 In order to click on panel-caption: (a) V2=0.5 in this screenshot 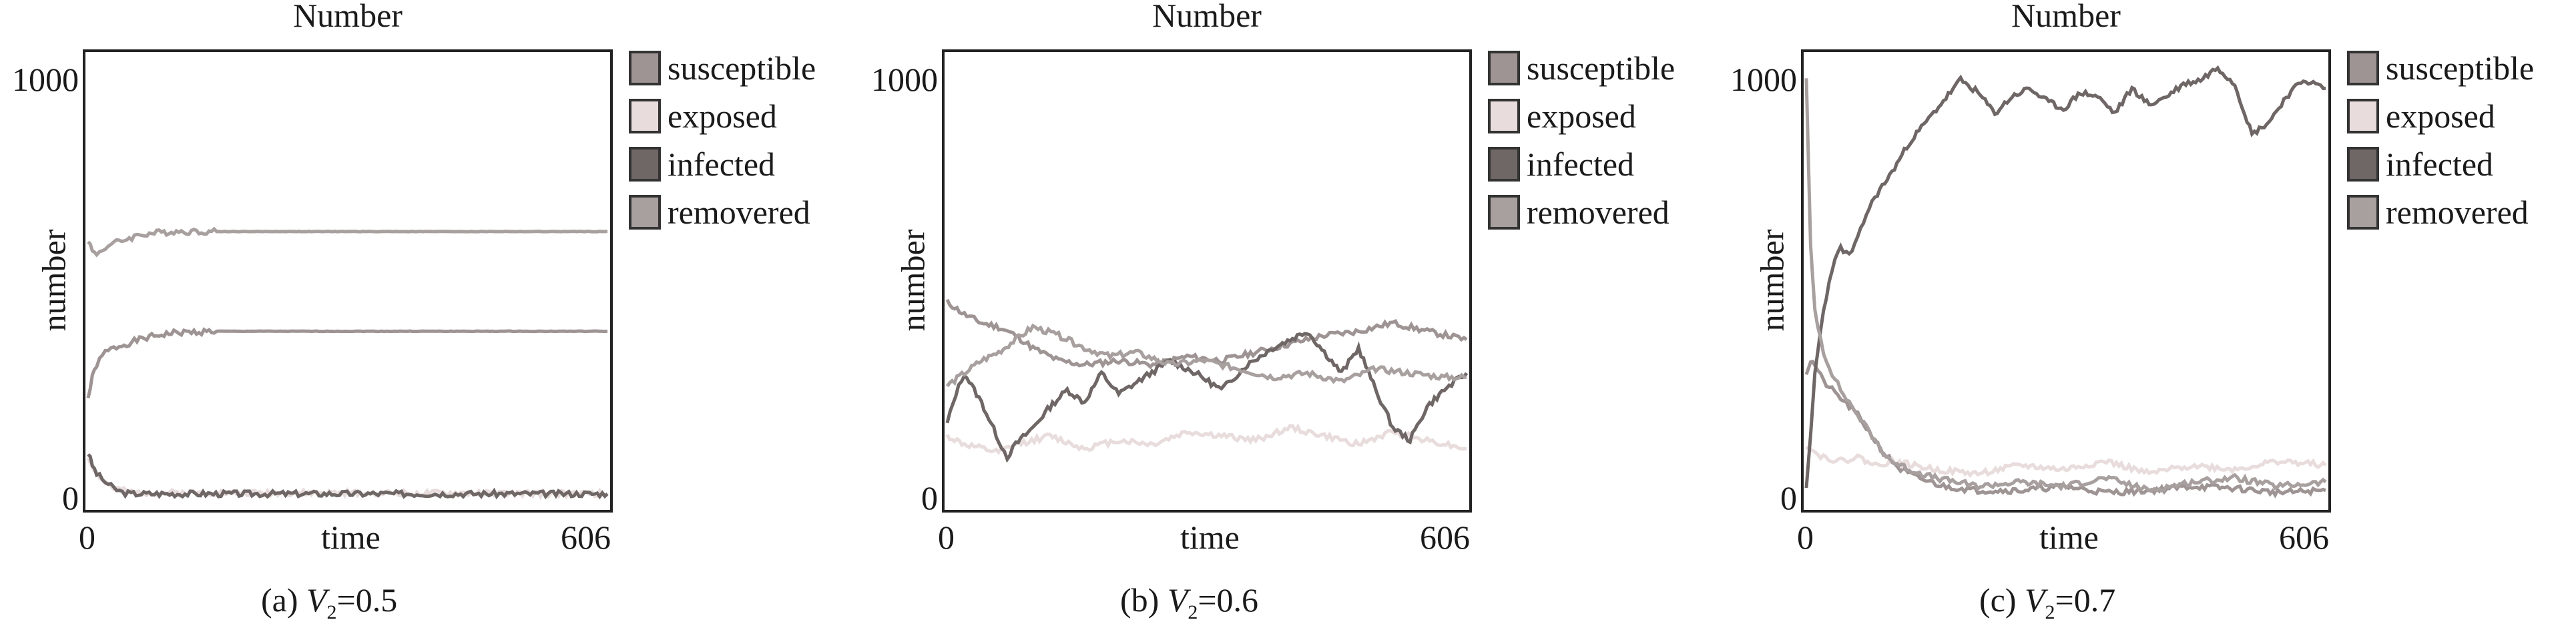, I will do `click(329, 602)`.